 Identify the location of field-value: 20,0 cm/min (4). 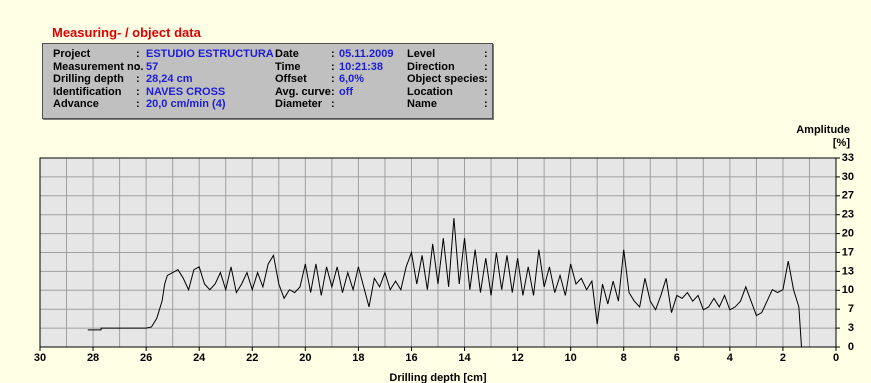
(186, 104).